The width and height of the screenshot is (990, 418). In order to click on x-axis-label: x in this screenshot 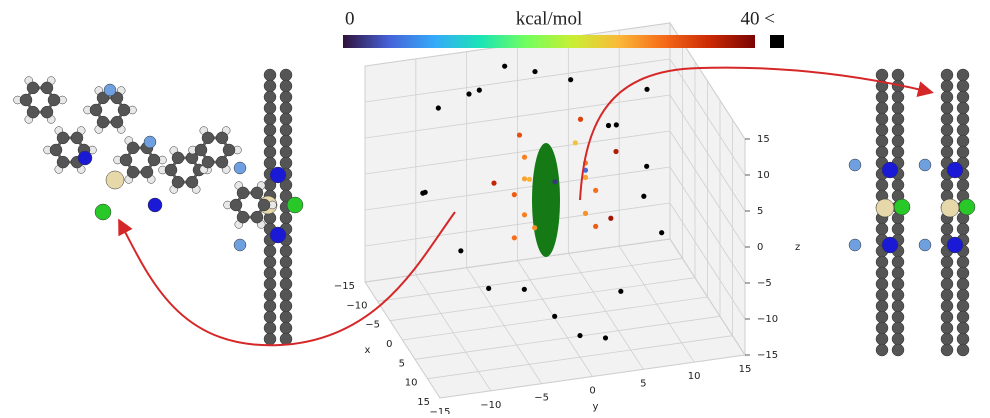, I will do `click(368, 350)`.